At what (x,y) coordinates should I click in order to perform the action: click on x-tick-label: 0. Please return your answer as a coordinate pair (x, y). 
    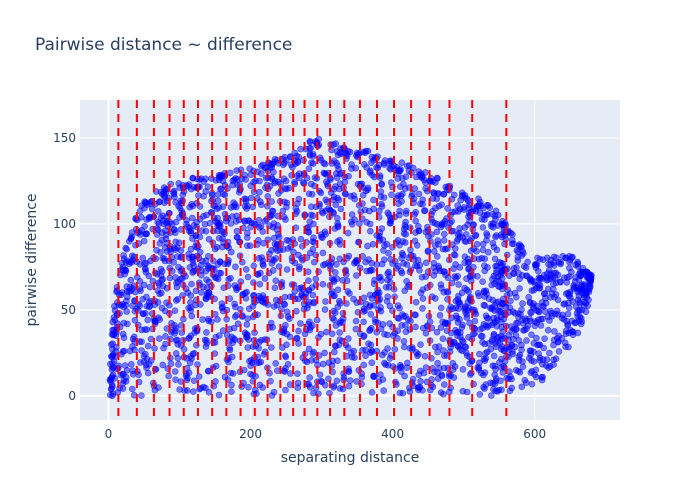
    Looking at the image, I should click on (109, 434).